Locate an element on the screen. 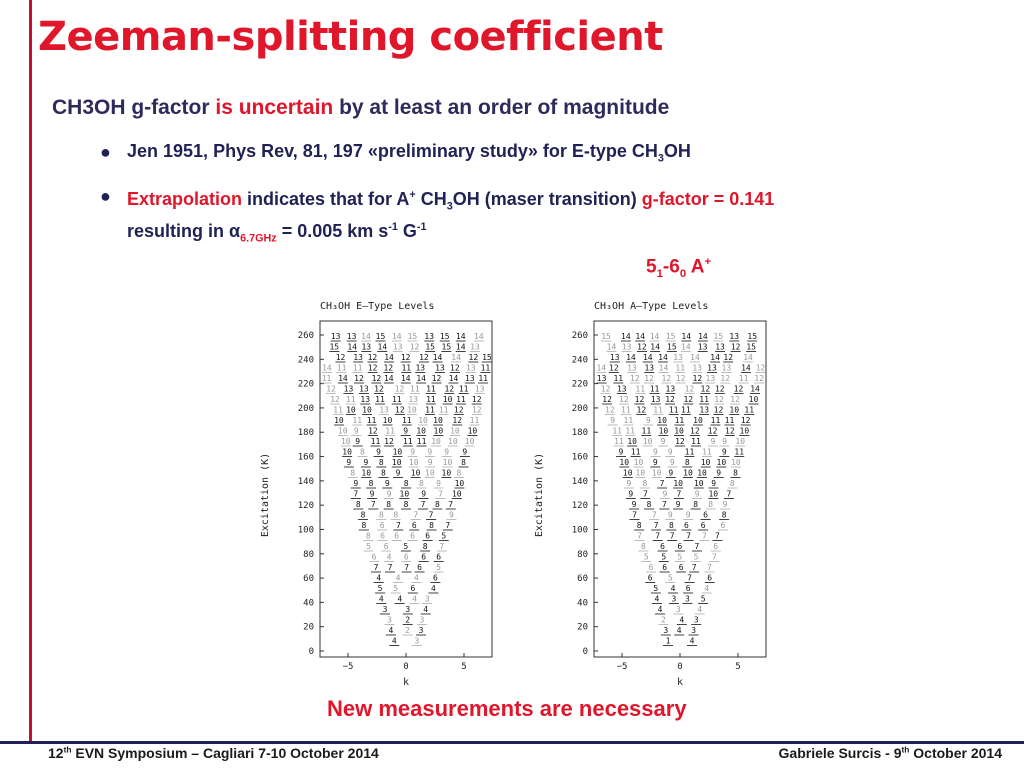  bullet2-text: CH is located at coordinates (431, 199).